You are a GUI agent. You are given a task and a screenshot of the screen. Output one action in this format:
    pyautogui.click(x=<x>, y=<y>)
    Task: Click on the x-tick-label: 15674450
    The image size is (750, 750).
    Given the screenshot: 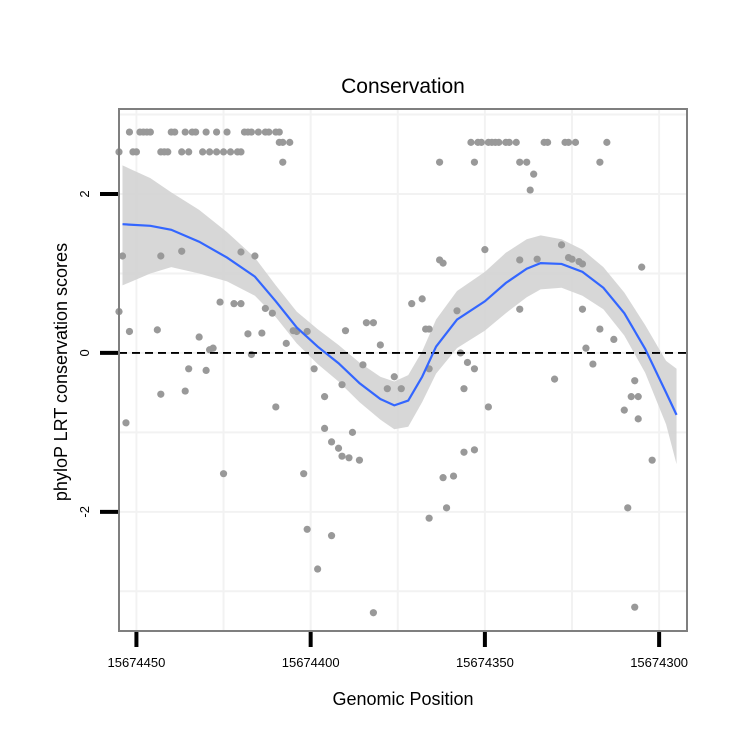 What is the action you would take?
    pyautogui.click(x=137, y=662)
    